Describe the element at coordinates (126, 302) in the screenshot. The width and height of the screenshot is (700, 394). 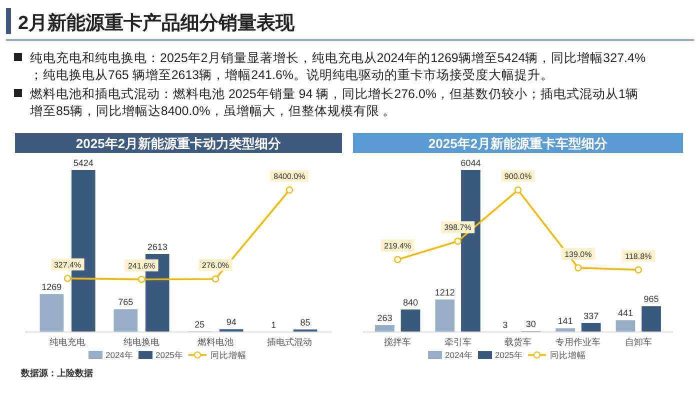
I see `data-label: 765` at that location.